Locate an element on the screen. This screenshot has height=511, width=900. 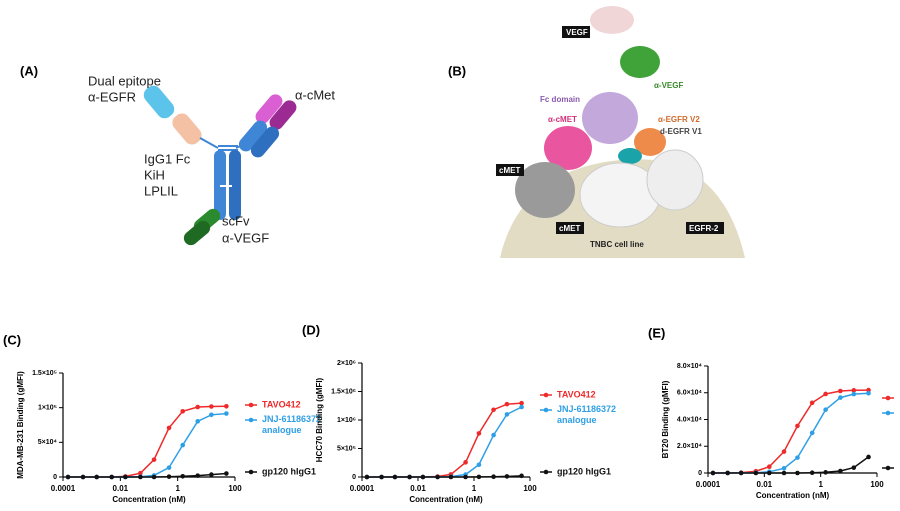
diagram-label: IgG1 Fc is located at coordinates (167, 158).